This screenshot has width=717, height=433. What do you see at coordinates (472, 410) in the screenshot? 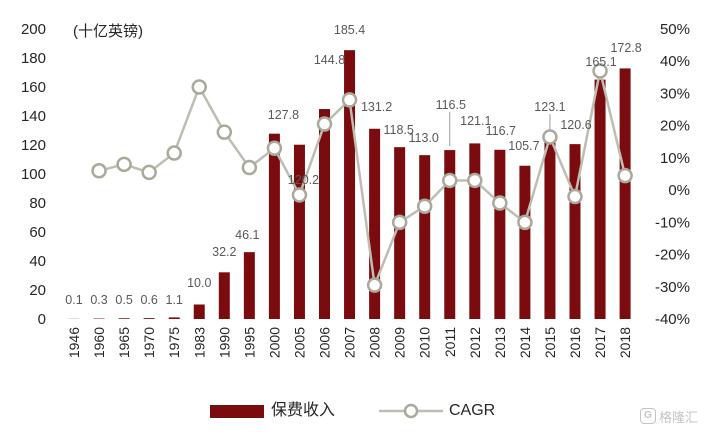
I see `legend-label-cagr: CAGR` at bounding box center [472, 410].